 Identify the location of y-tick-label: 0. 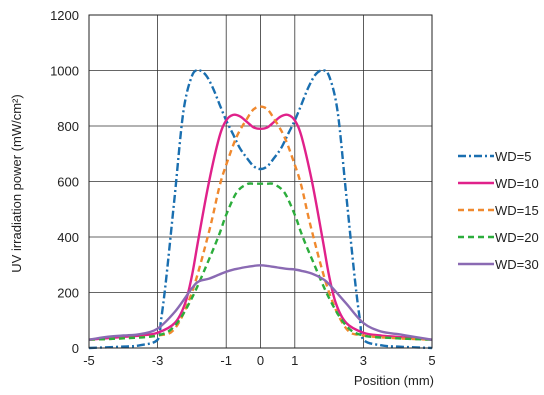
(75, 348).